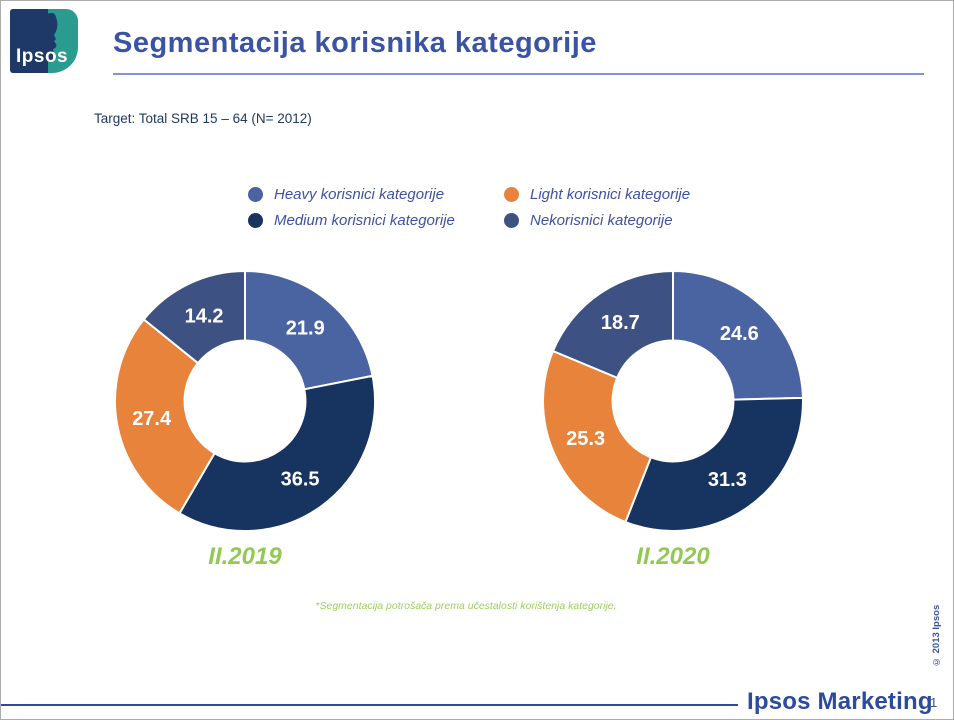  What do you see at coordinates (204, 316) in the screenshot?
I see `slice-value-label: 14.2` at bounding box center [204, 316].